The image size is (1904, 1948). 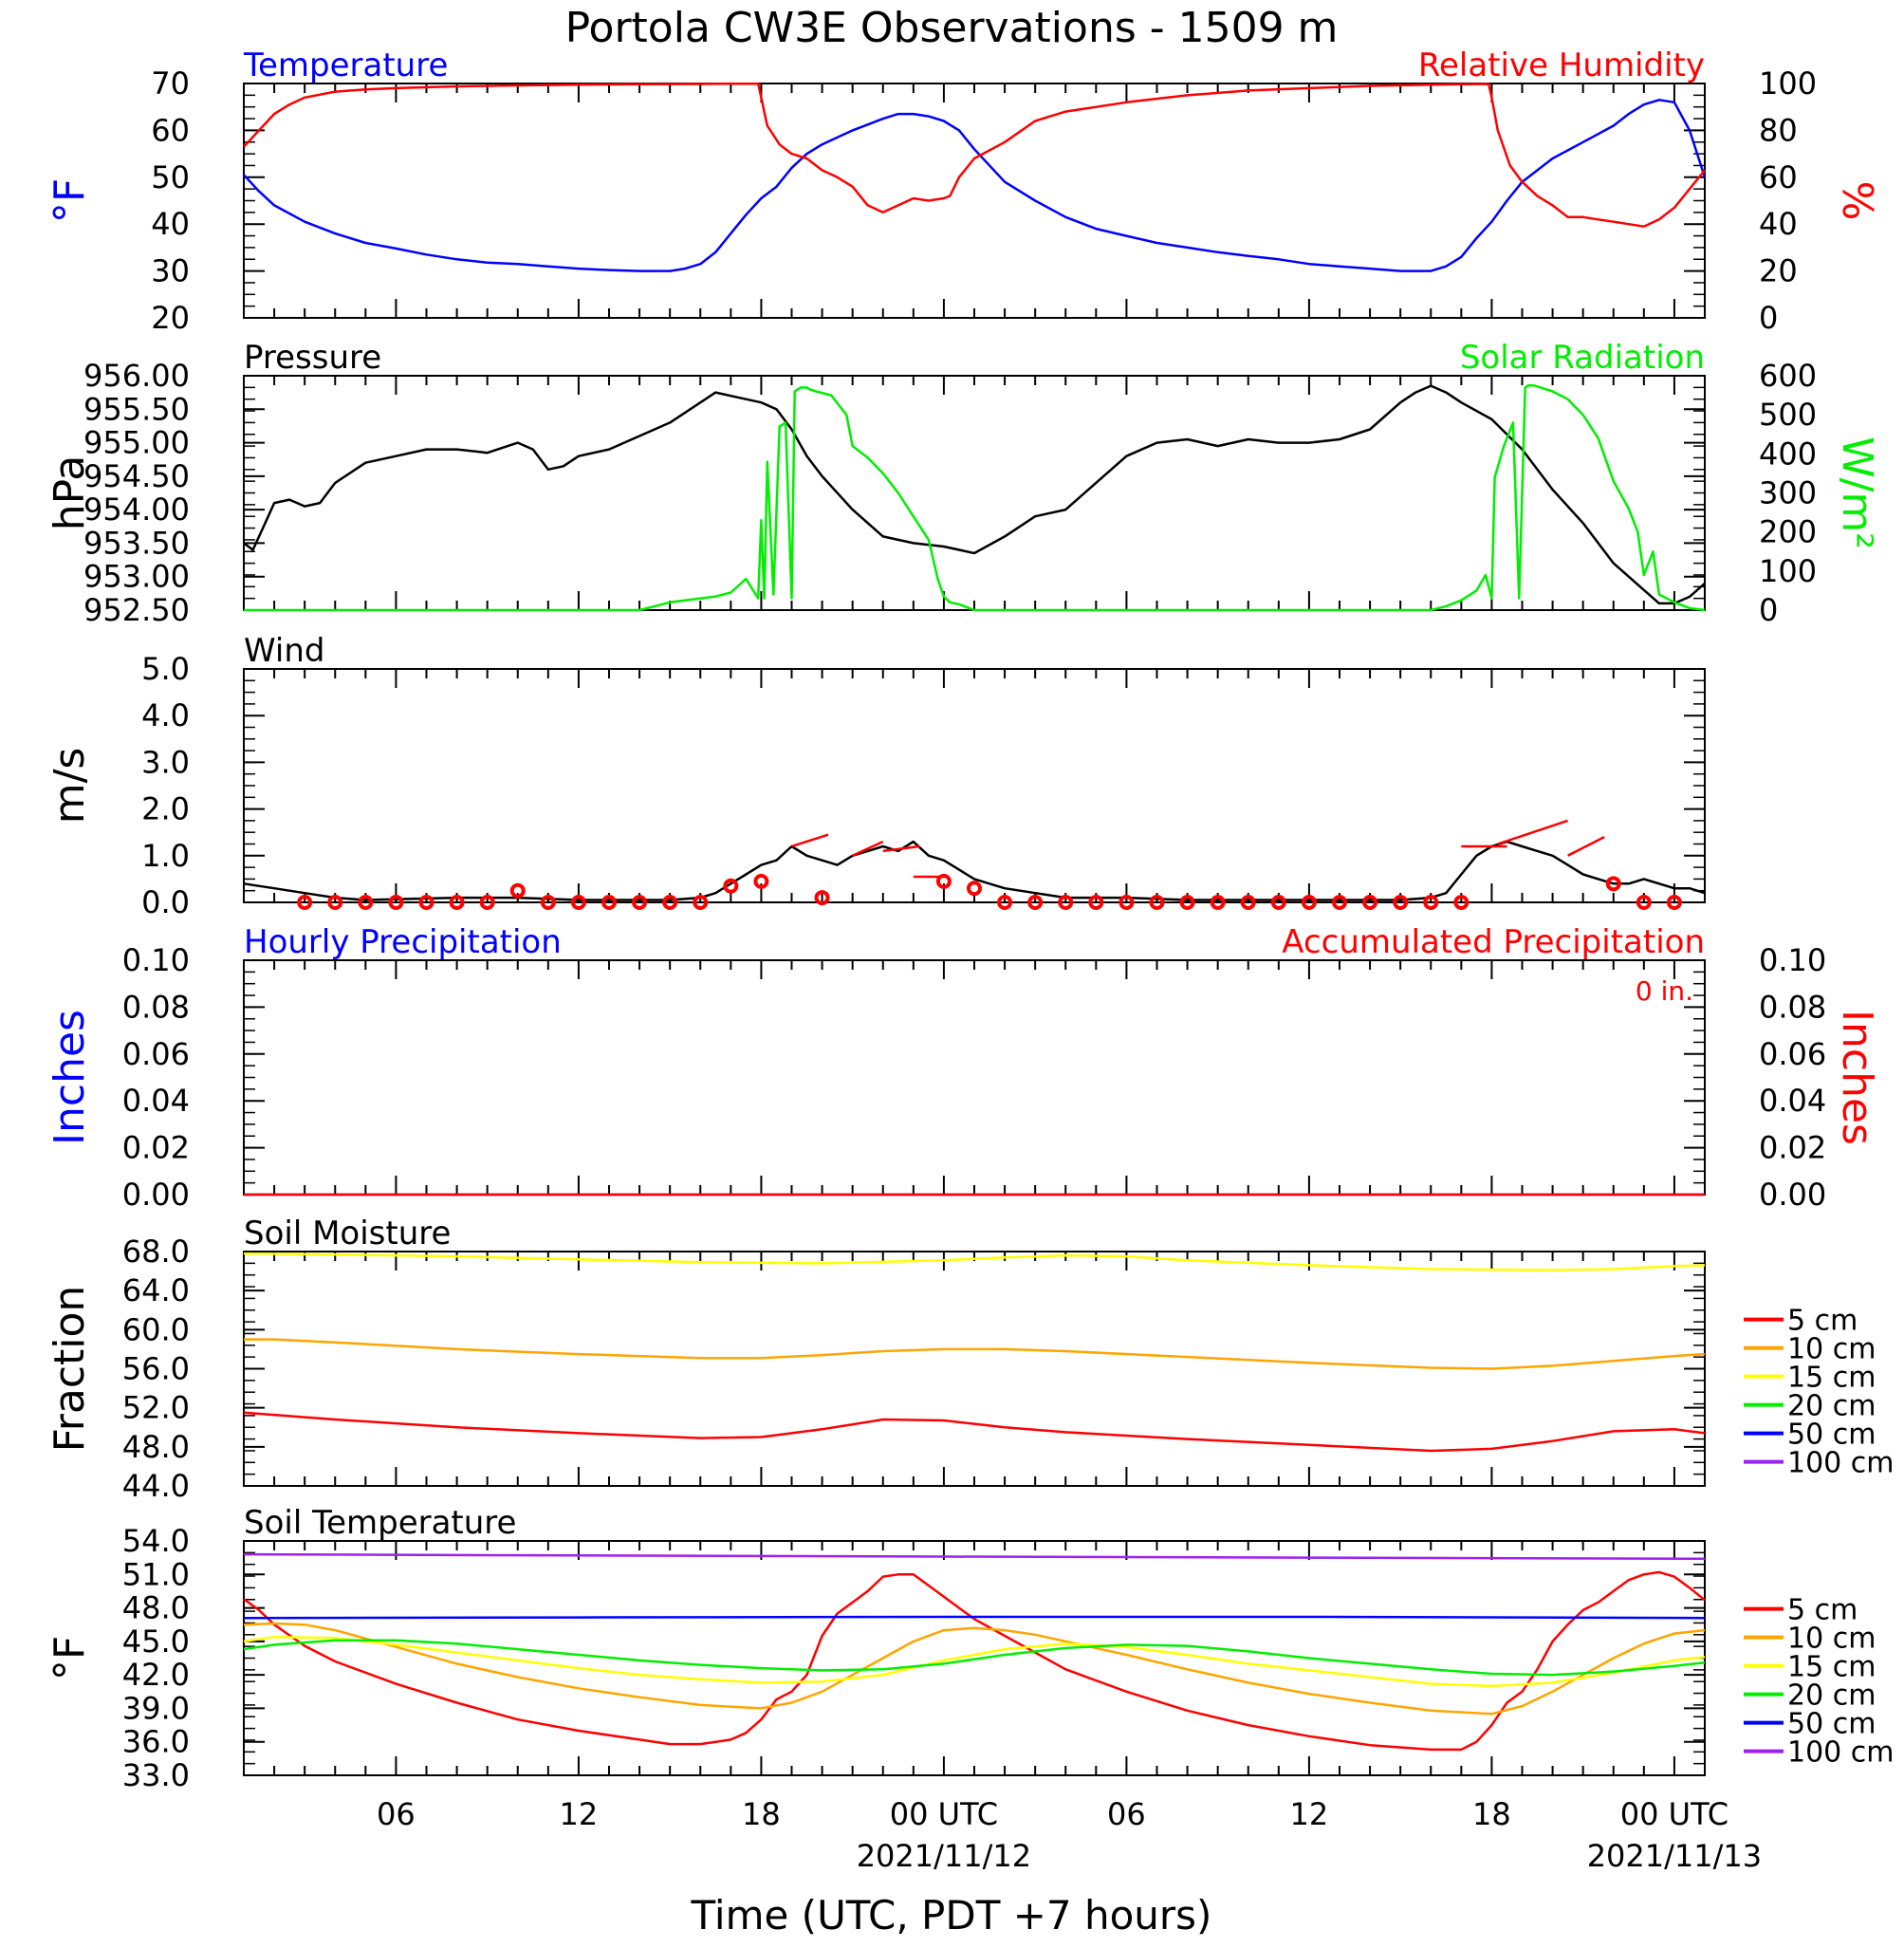 I want to click on left-tick-label: 0.08, so click(x=156, y=1007).